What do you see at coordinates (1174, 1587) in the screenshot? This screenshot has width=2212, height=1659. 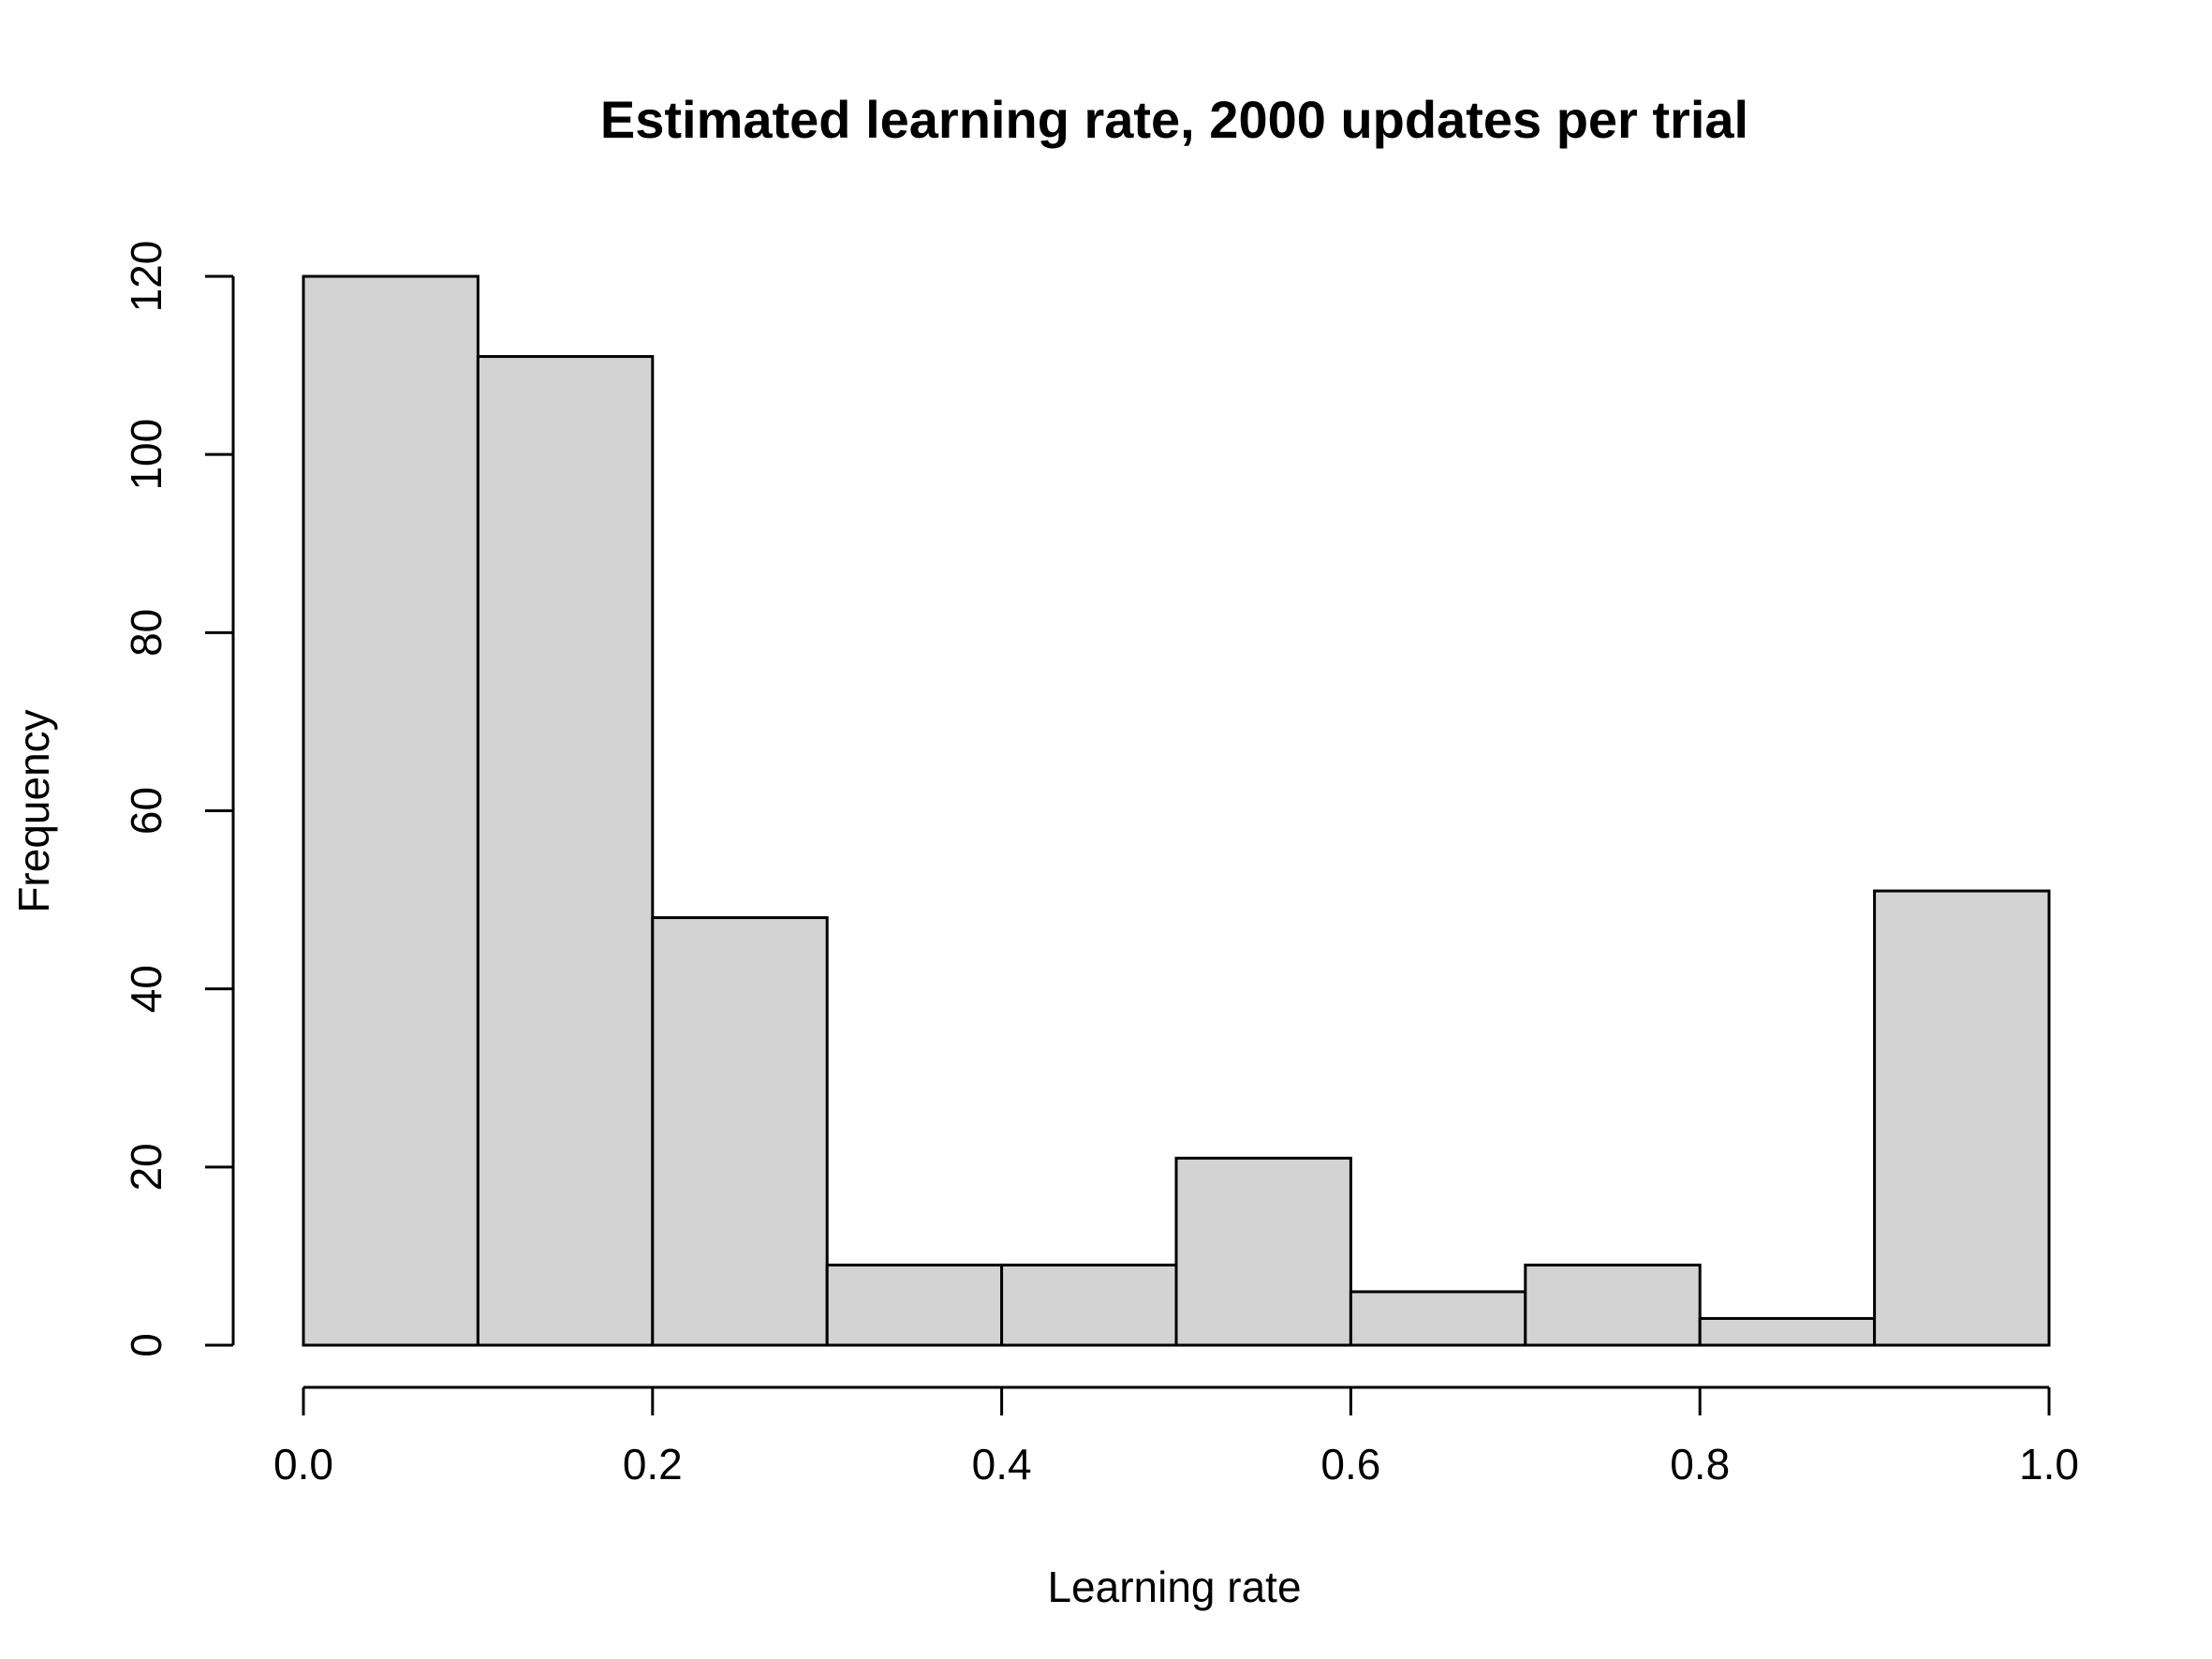 I see `x-axis-label: Learning rate` at bounding box center [1174, 1587].